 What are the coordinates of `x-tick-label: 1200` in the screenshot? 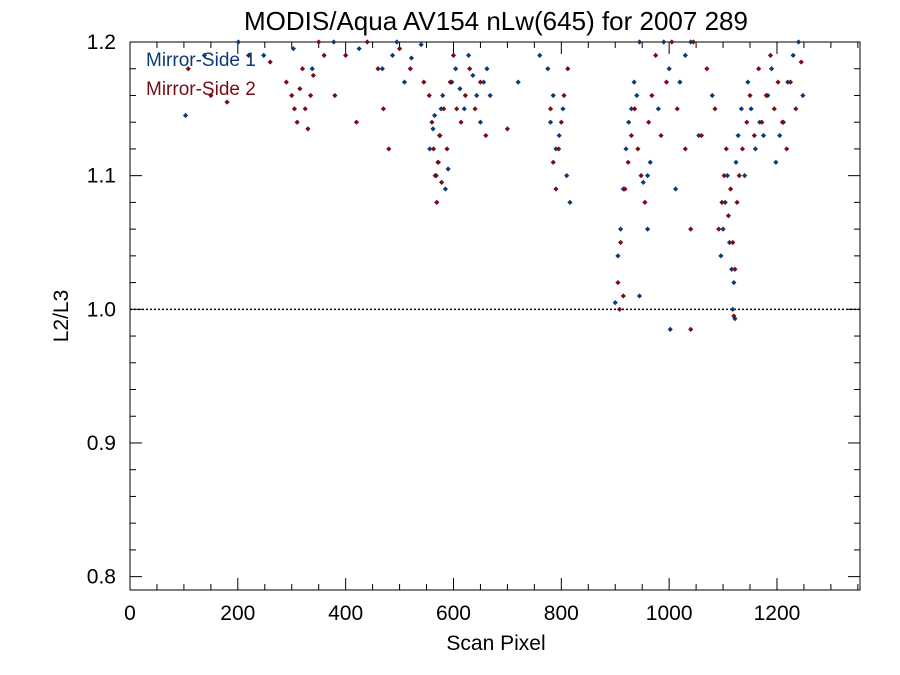 It's located at (777, 613).